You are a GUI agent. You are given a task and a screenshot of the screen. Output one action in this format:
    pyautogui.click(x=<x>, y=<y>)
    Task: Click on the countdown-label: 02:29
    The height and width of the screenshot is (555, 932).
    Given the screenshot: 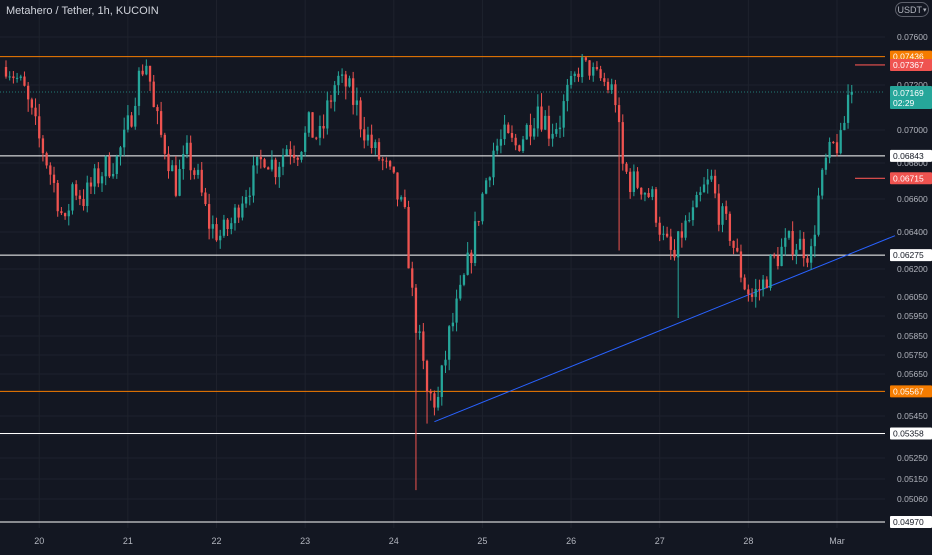 What is the action you would take?
    pyautogui.click(x=904, y=103)
    